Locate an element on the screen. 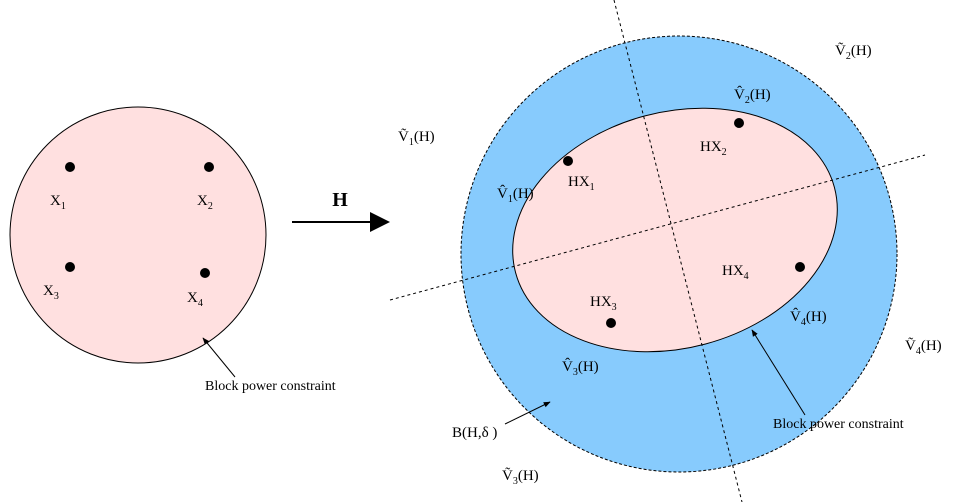  label: Ṽ2(H) is located at coordinates (853, 52).